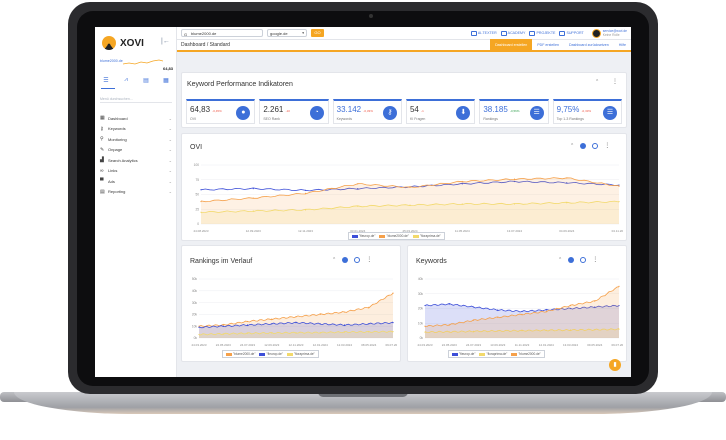 The height and width of the screenshot is (440, 726). What do you see at coordinates (146, 81) in the screenshot?
I see `document-icon: ▤` at bounding box center [146, 81].